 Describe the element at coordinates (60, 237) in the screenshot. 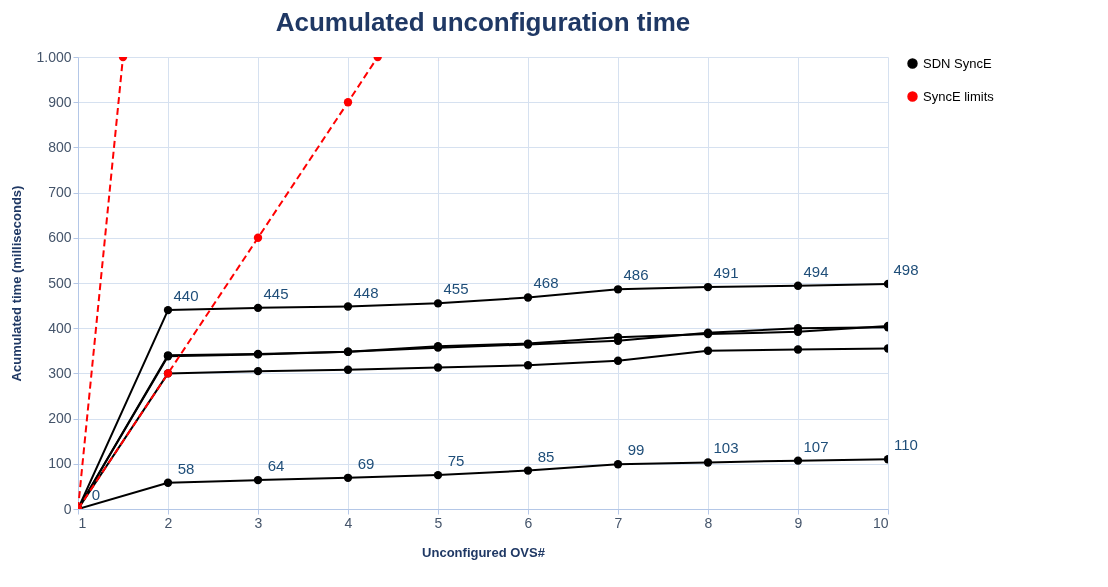

I see `y-tick-label: 600` at that location.